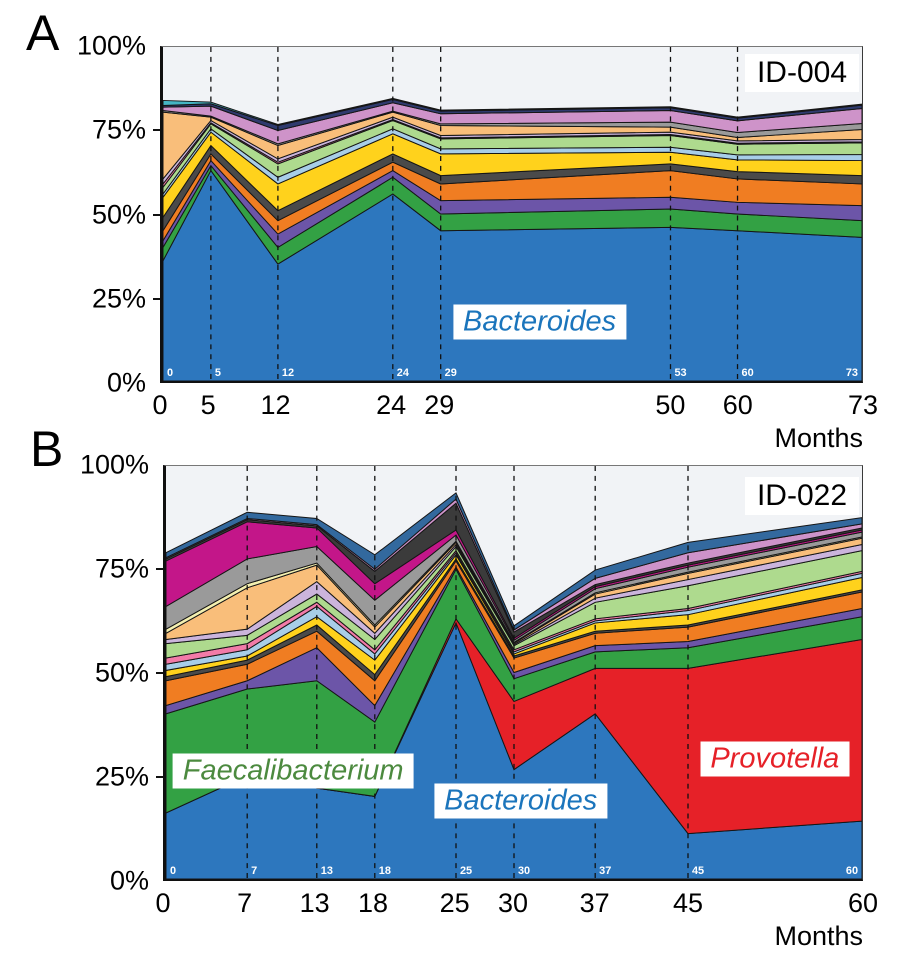 This screenshot has width=900, height=970. What do you see at coordinates (118, 298) in the screenshot?
I see `y-tick-label-a-25: 25%` at bounding box center [118, 298].